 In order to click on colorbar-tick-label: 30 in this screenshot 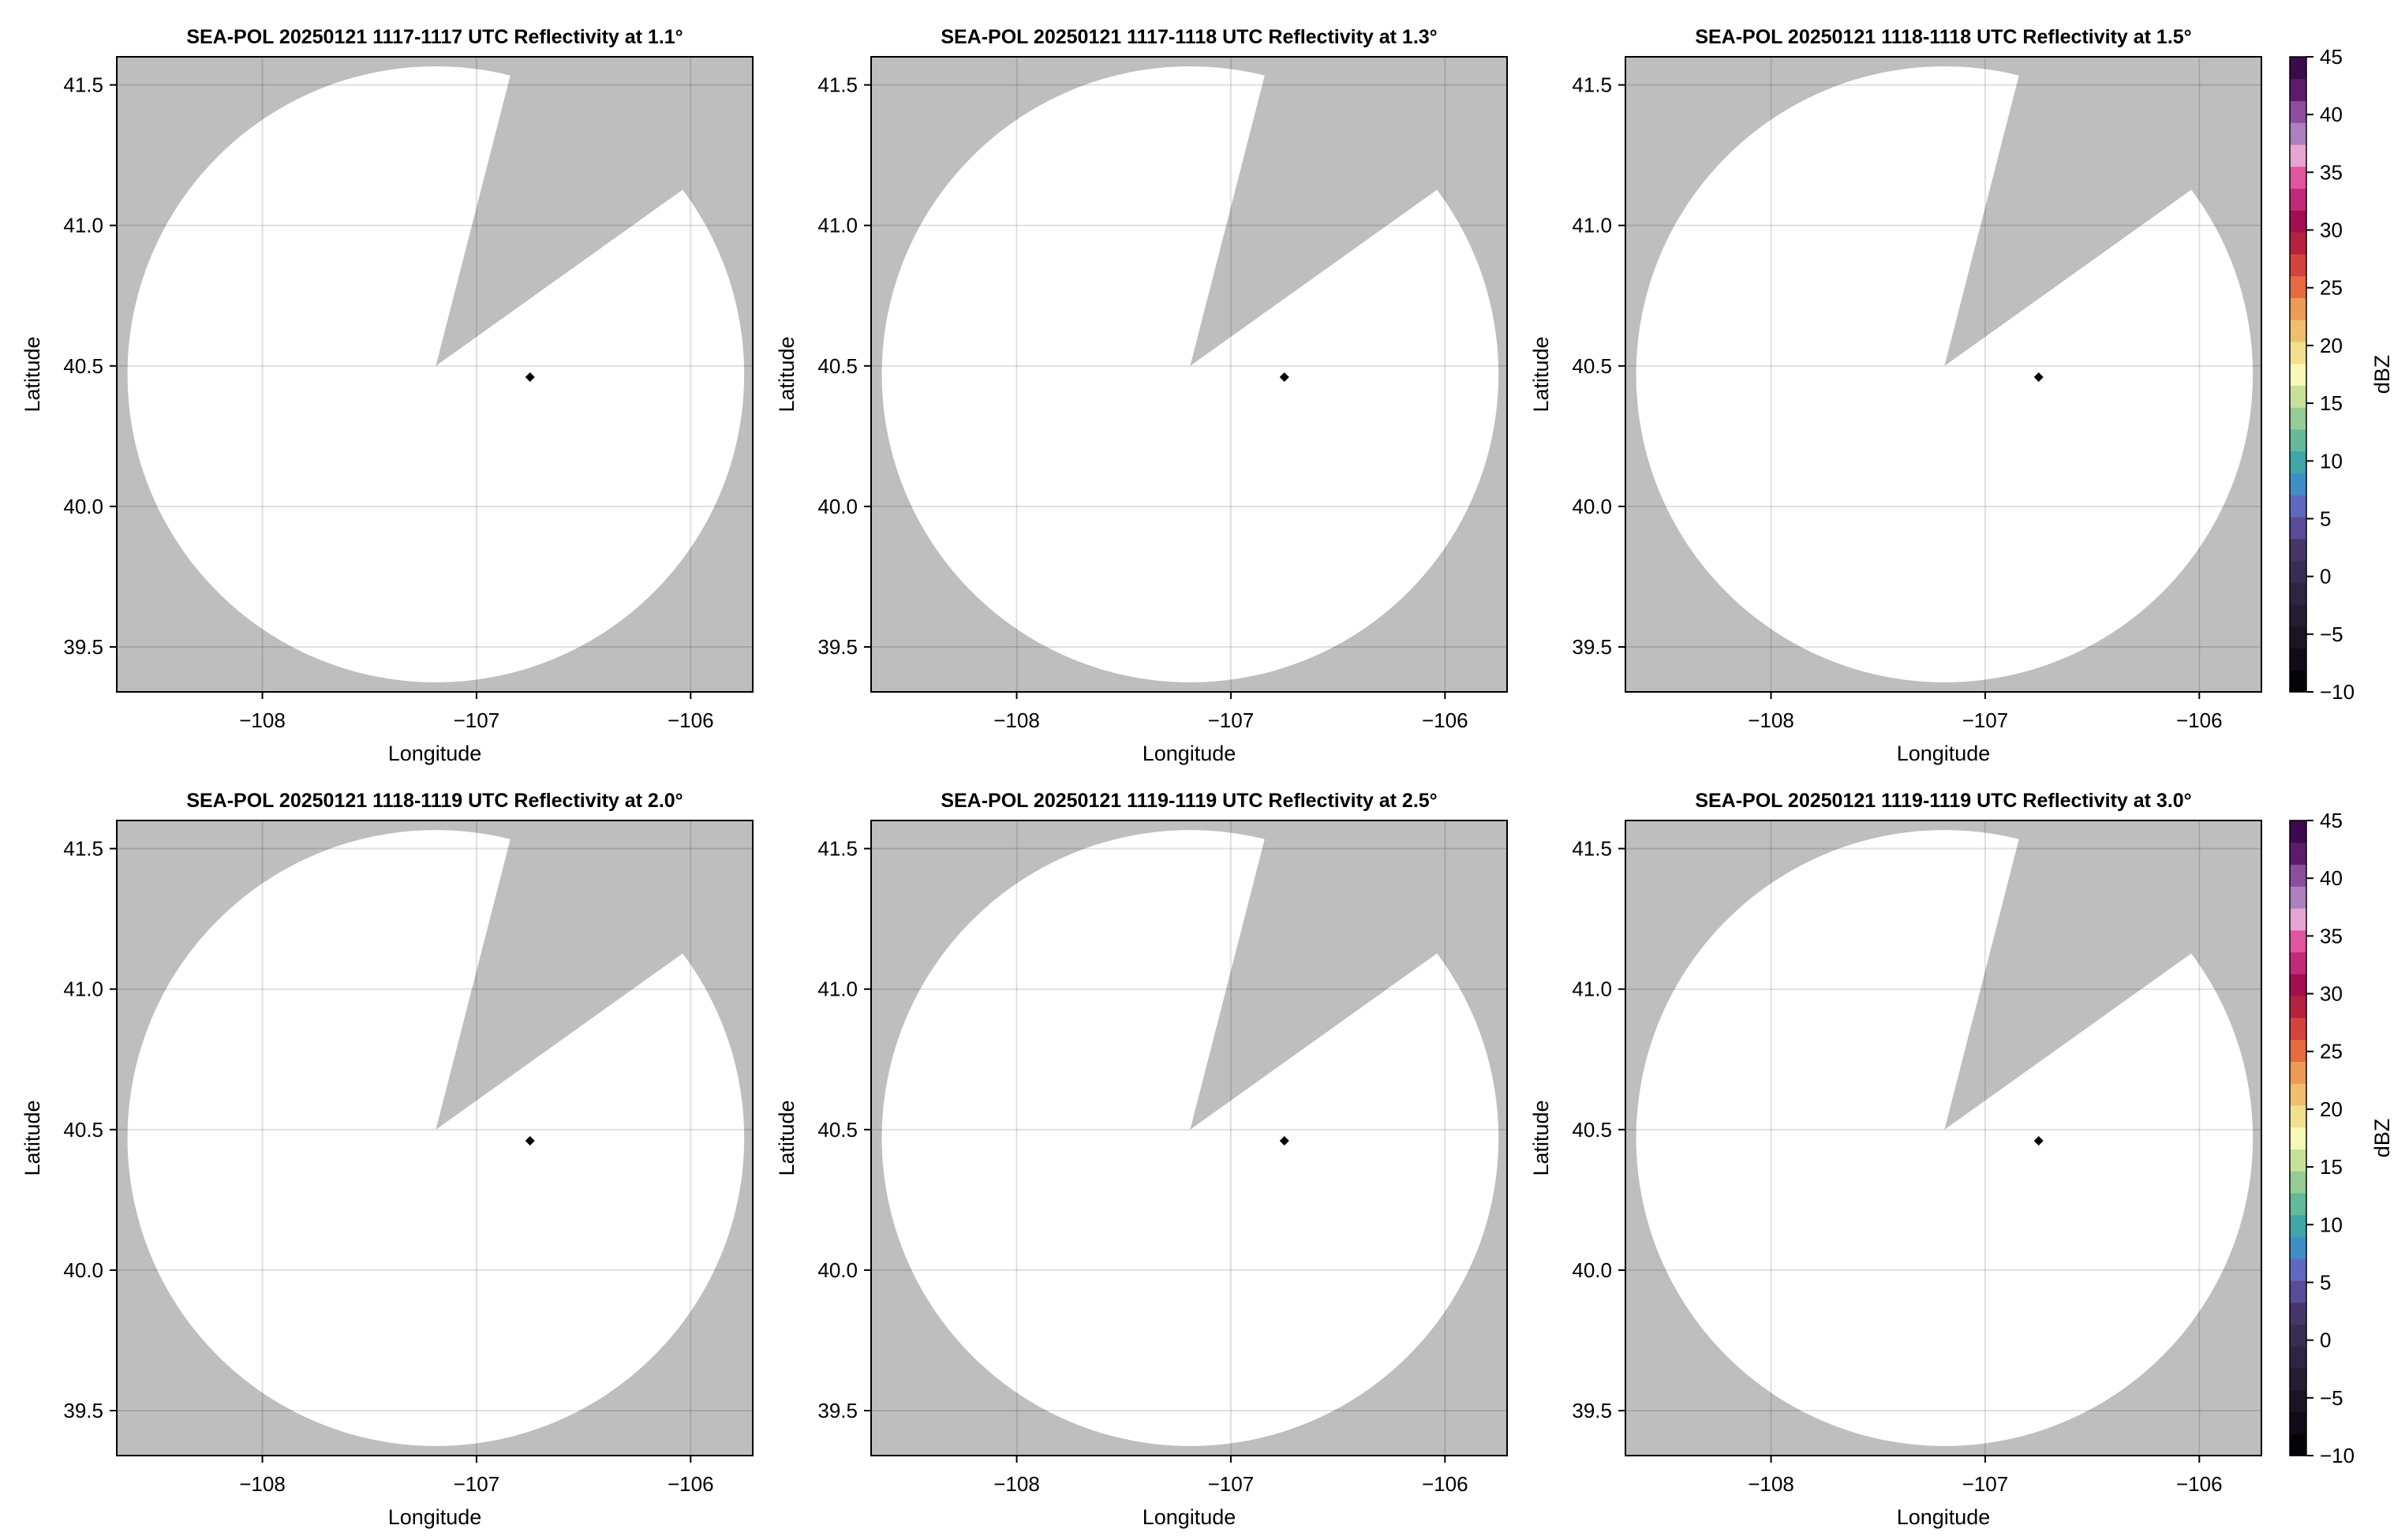, I will do `click(2332, 994)`.